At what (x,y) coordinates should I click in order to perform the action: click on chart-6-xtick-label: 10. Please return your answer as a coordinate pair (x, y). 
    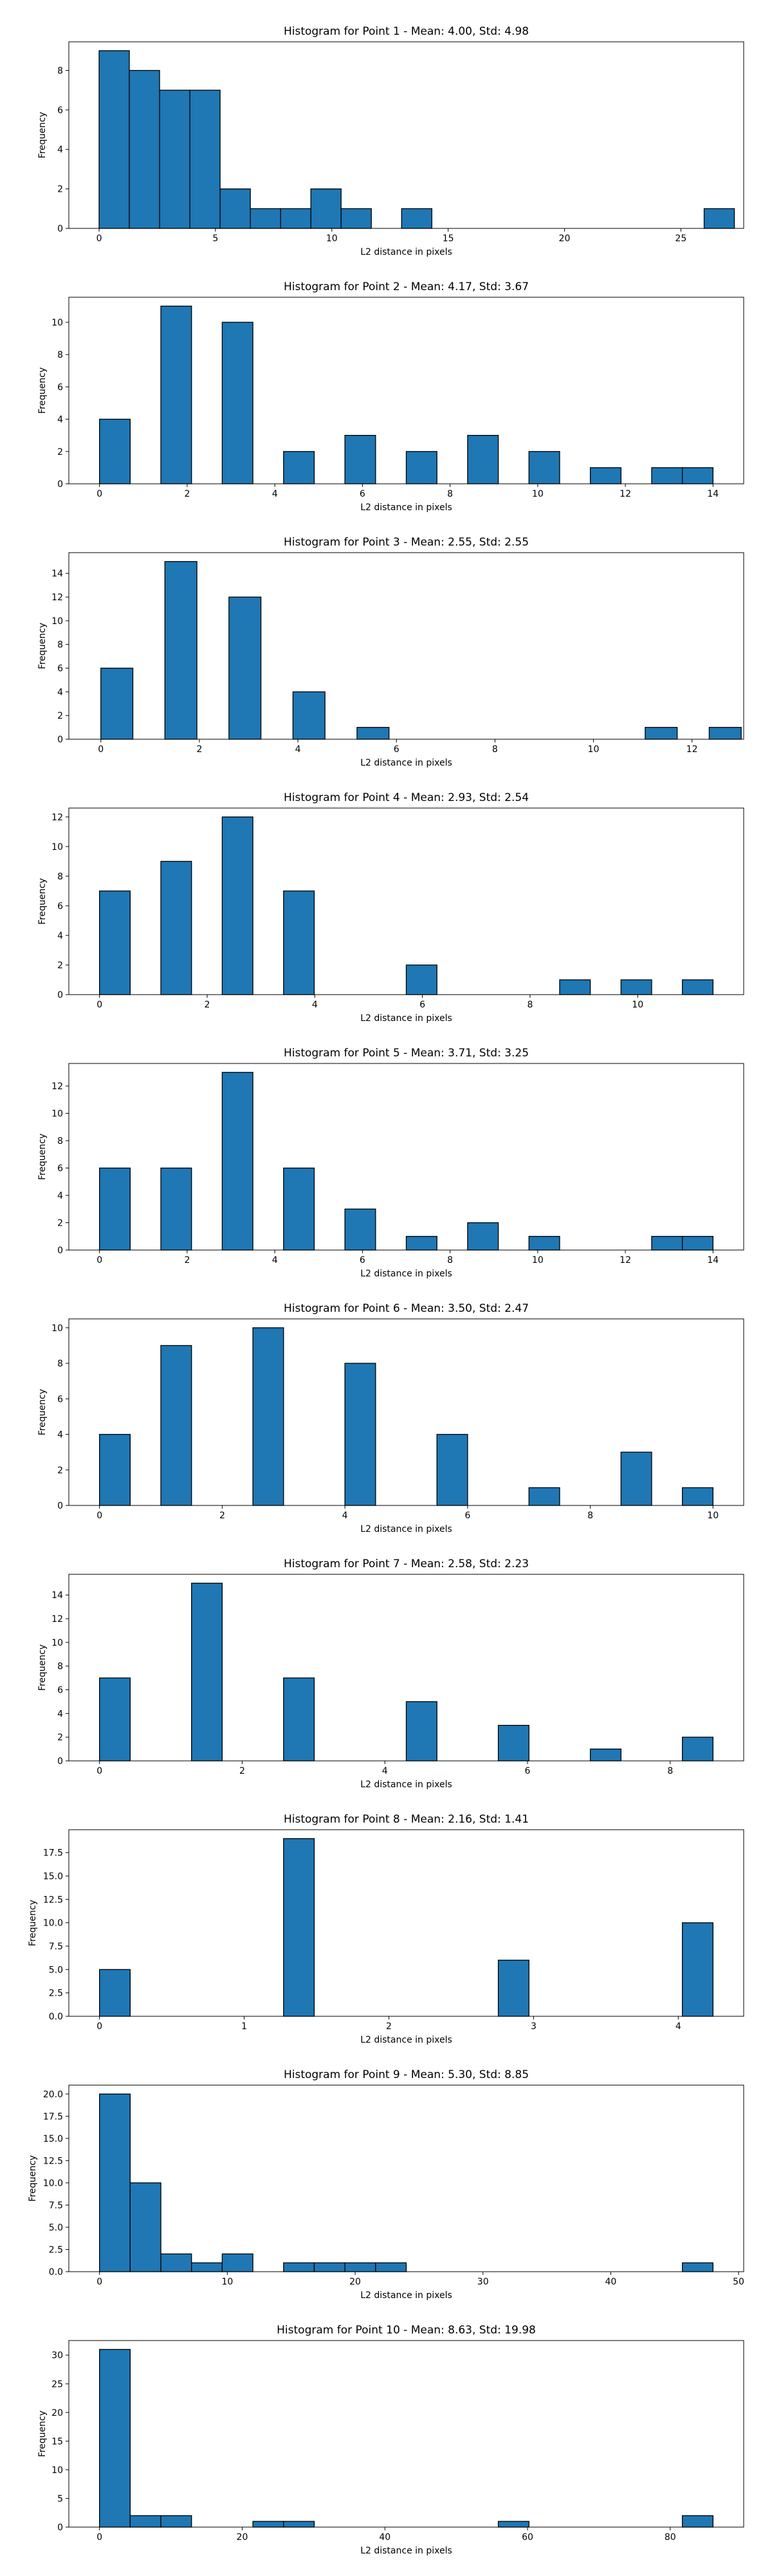
    Looking at the image, I should click on (713, 1516).